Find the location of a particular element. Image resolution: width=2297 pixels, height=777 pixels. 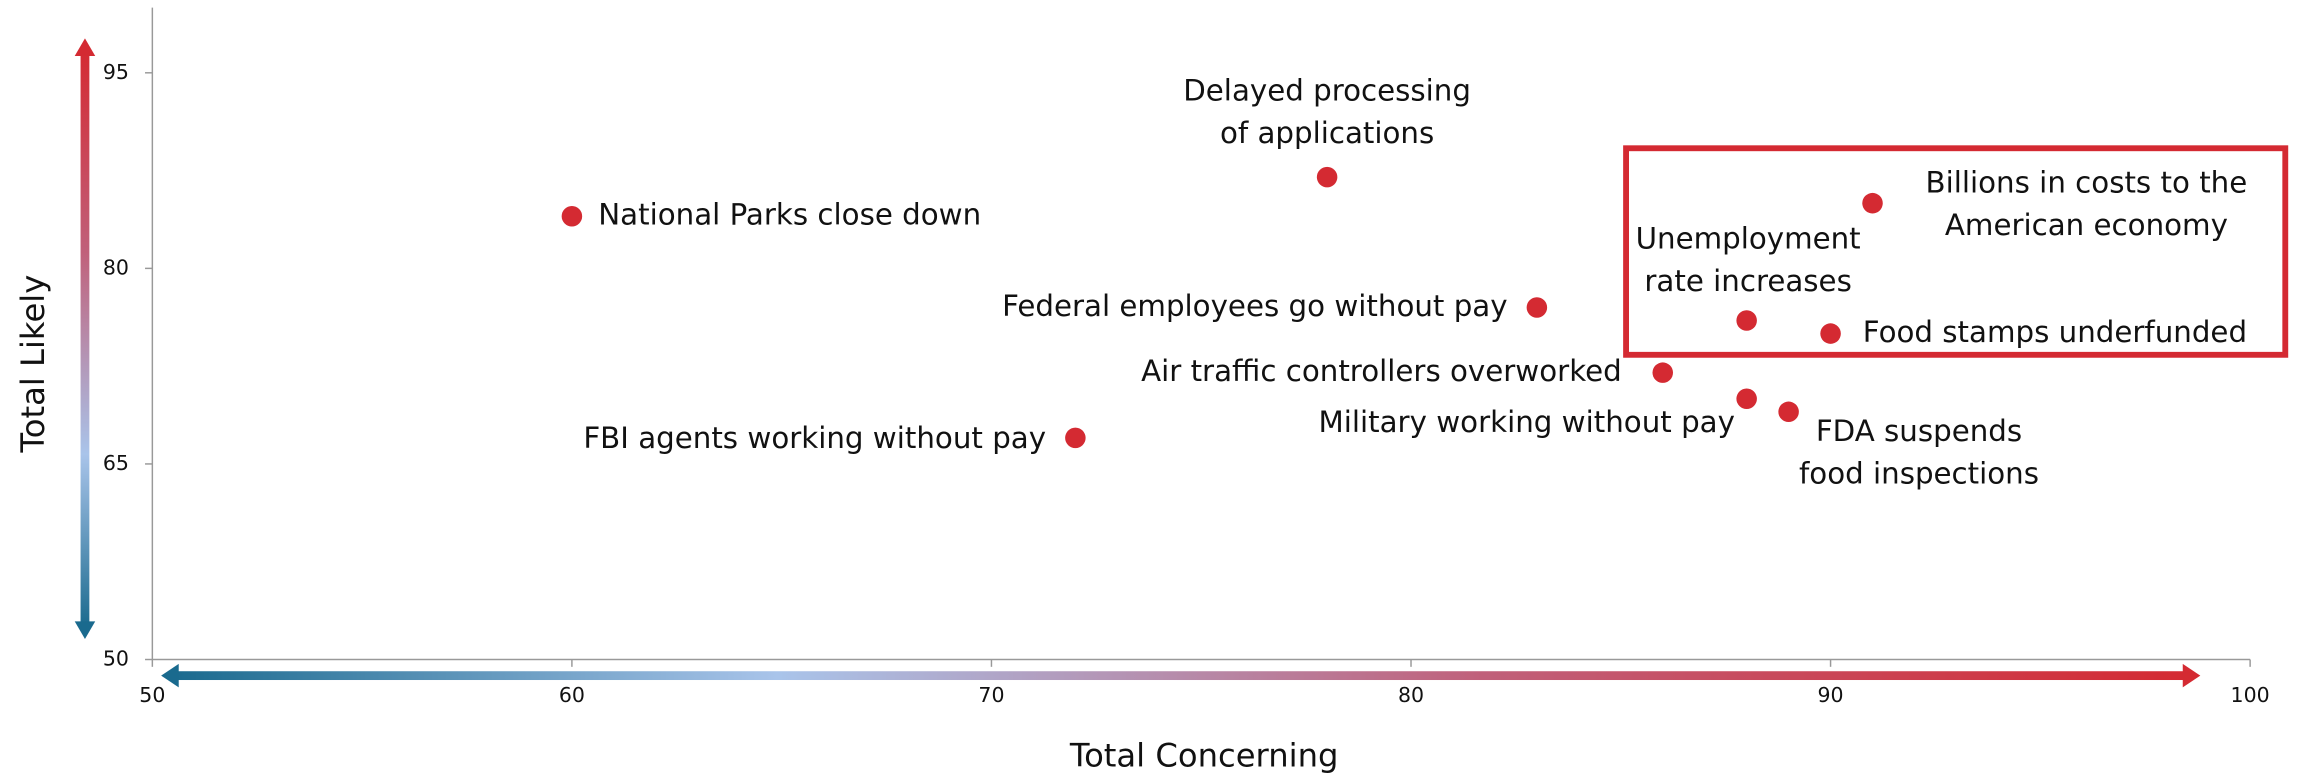

point-label: Billions in costs to the is located at coordinates (2087, 183).